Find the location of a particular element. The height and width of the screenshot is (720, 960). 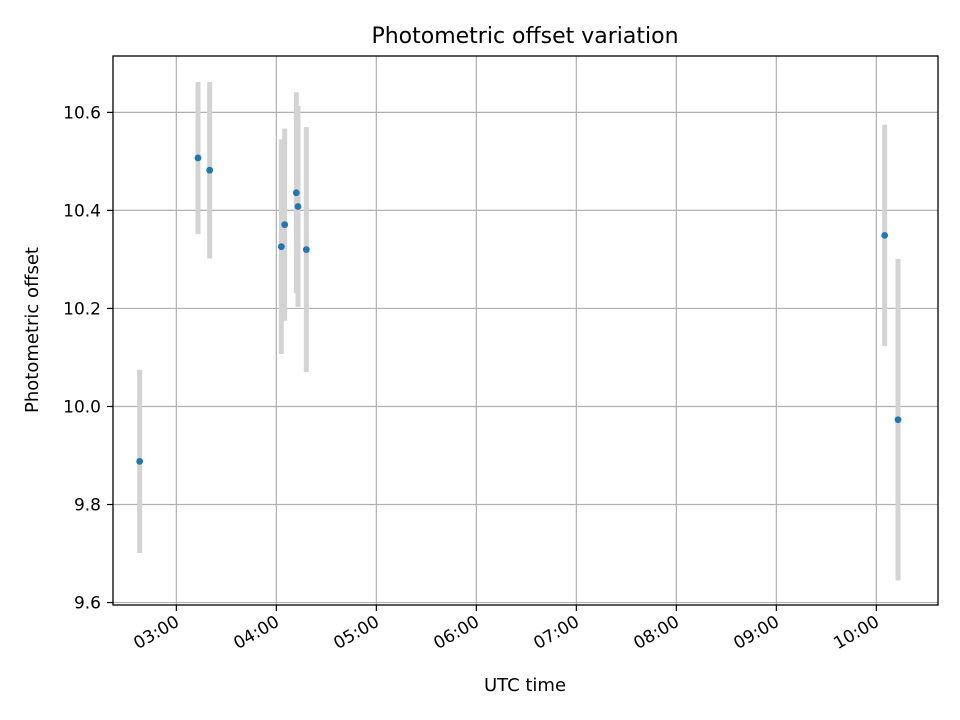

y-tick-label: 10.6 is located at coordinates (82, 113).